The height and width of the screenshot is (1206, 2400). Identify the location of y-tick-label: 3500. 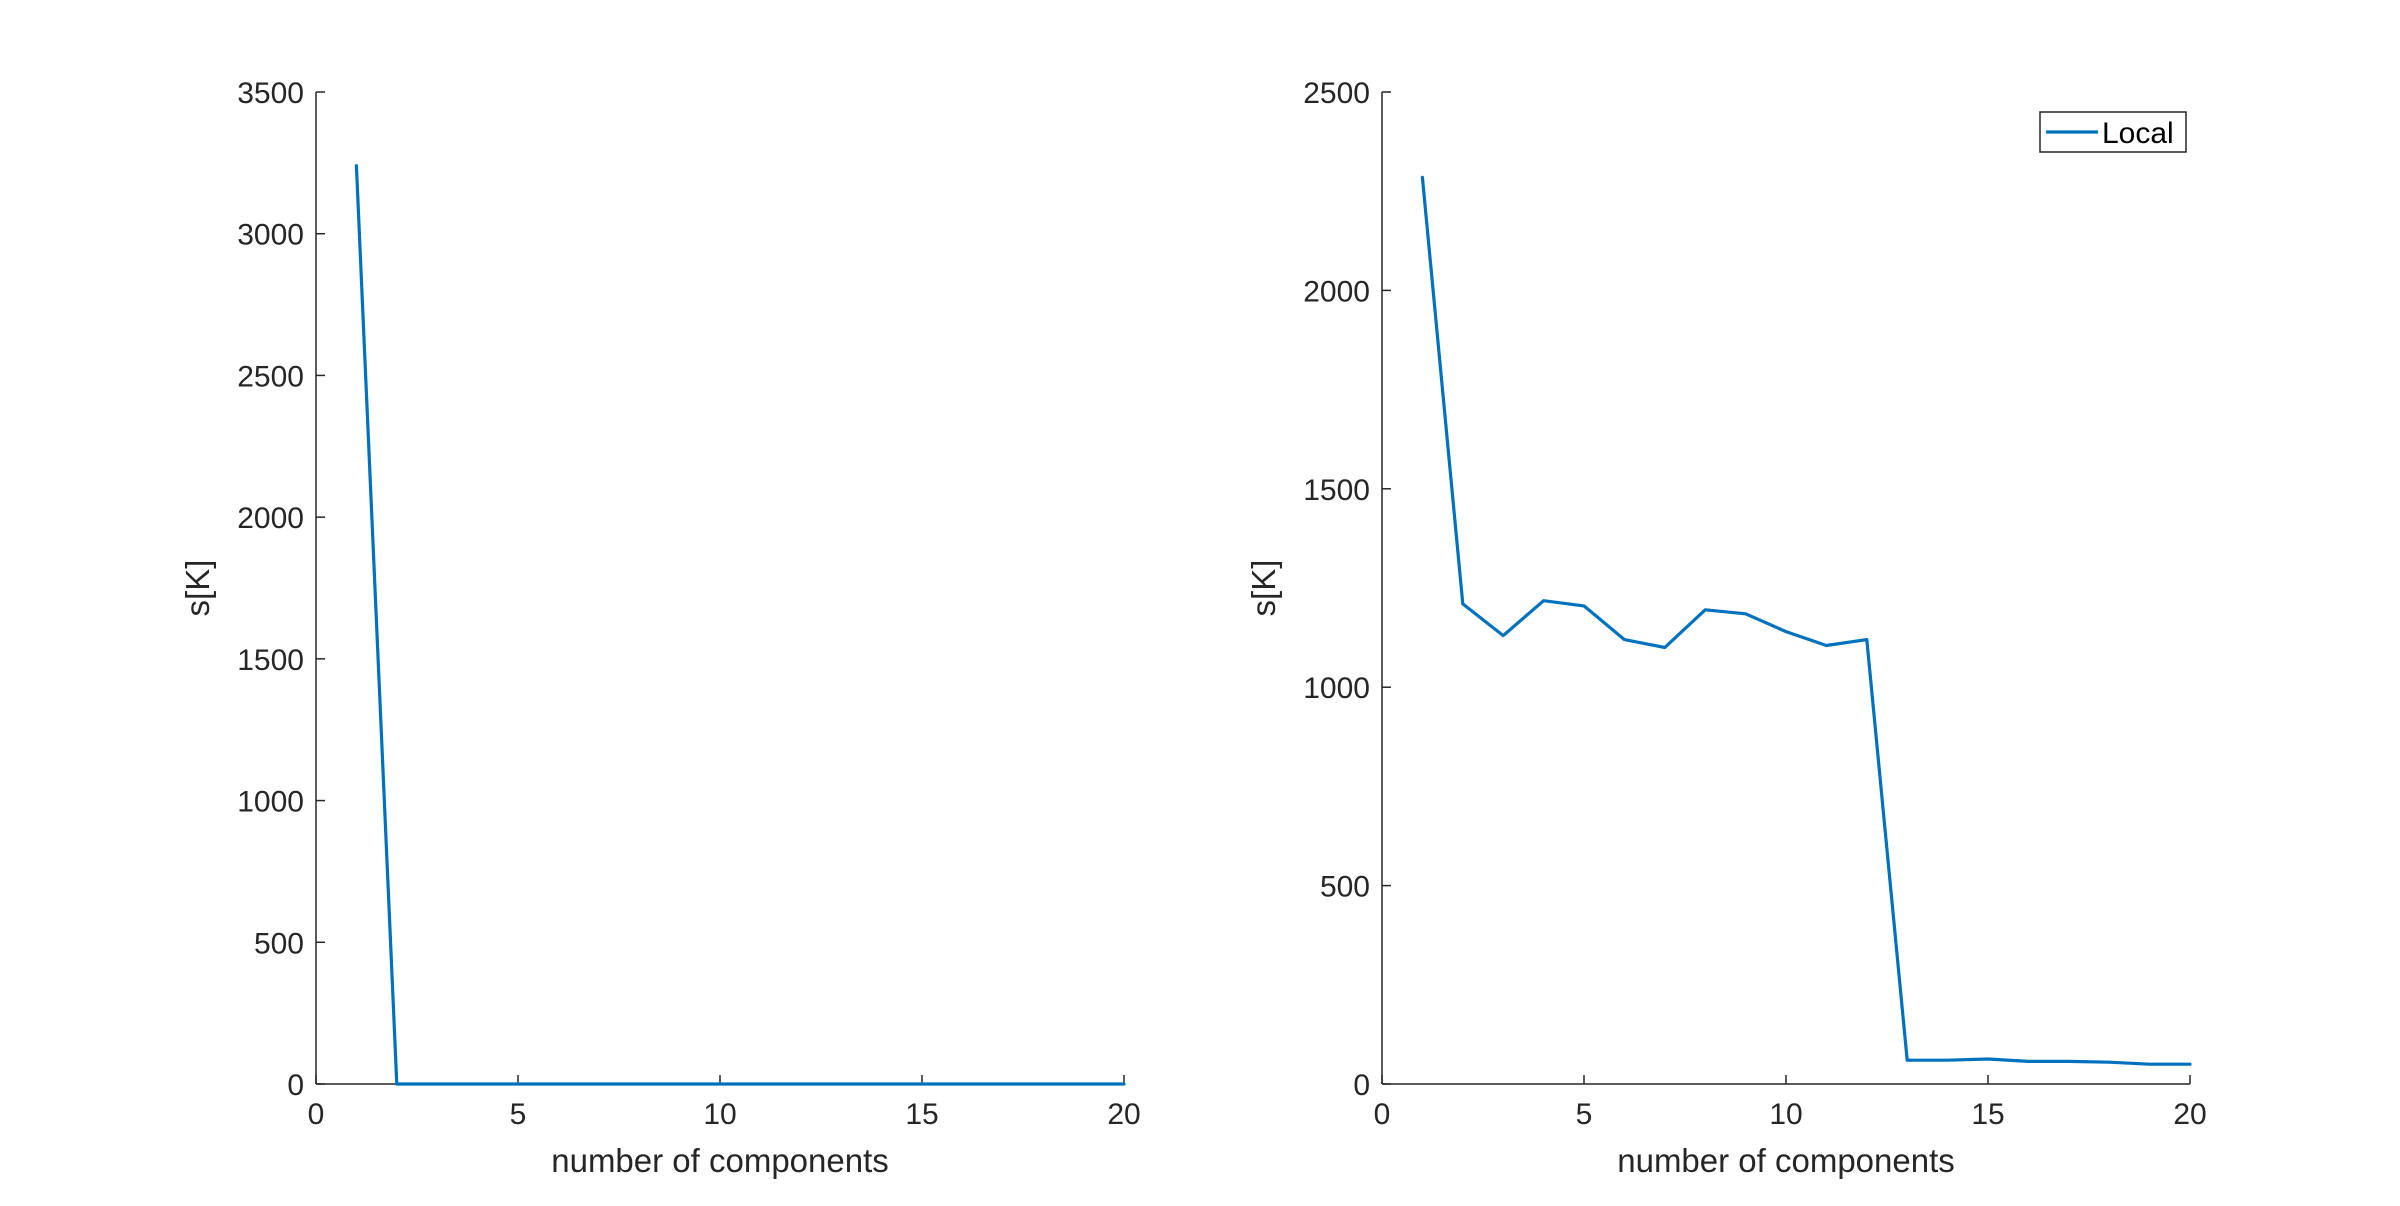
(270, 93).